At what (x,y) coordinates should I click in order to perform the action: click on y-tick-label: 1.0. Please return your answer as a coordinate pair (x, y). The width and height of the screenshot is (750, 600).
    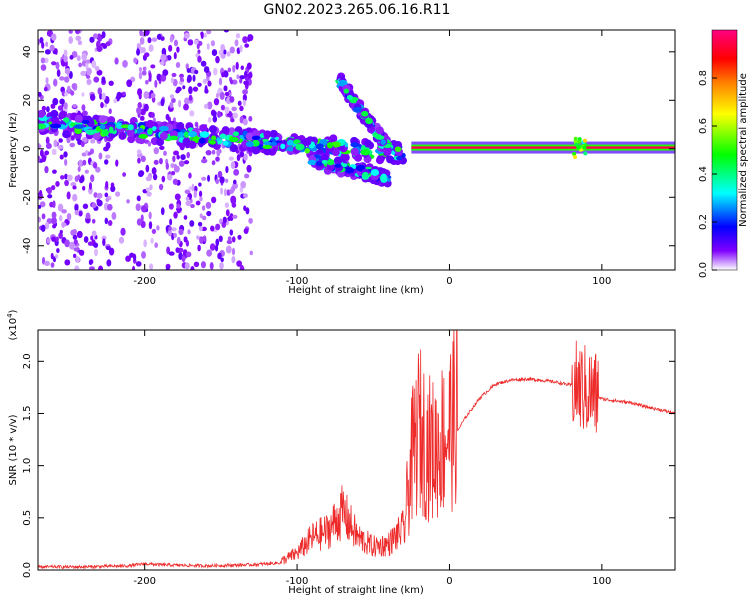
    Looking at the image, I should click on (27, 466).